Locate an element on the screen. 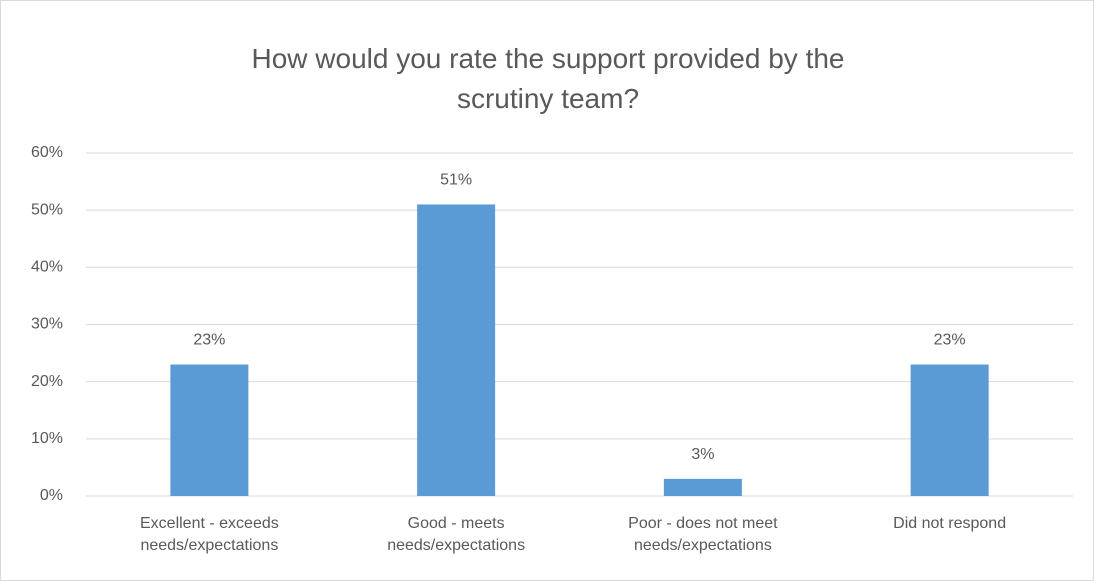 This screenshot has width=1094, height=581. data-label: 51% is located at coordinates (456, 180).